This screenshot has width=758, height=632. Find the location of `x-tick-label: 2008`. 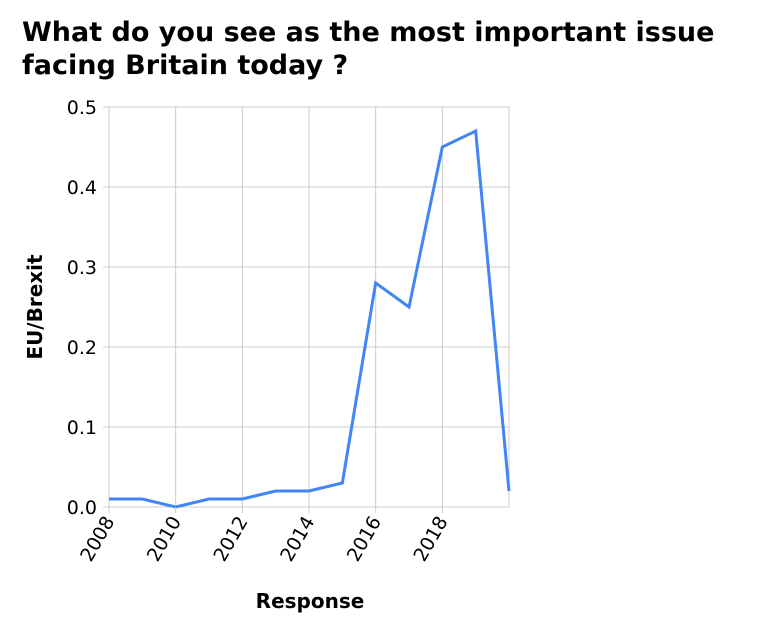

x-tick-label: 2008 is located at coordinates (97, 539).